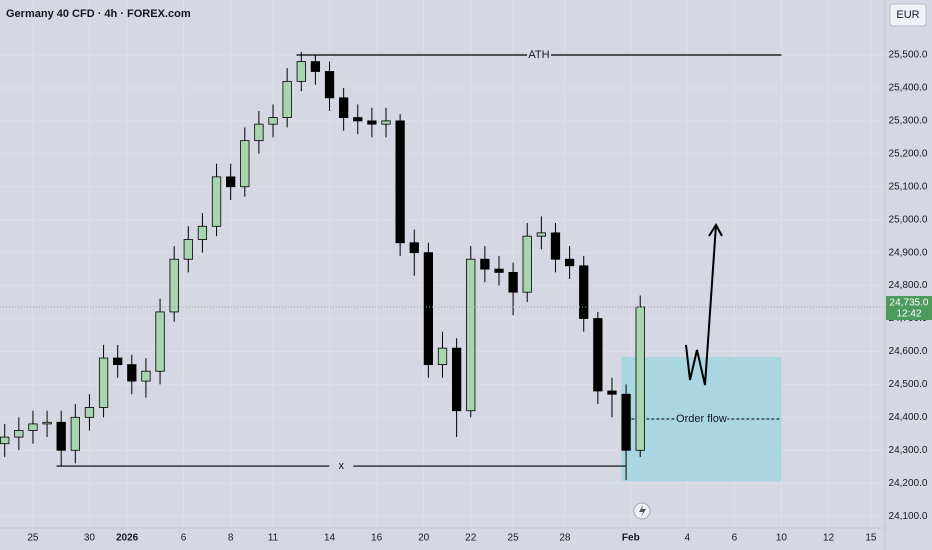  What do you see at coordinates (908, 219) in the screenshot?
I see `y-tick-label: 25,000.0` at bounding box center [908, 219].